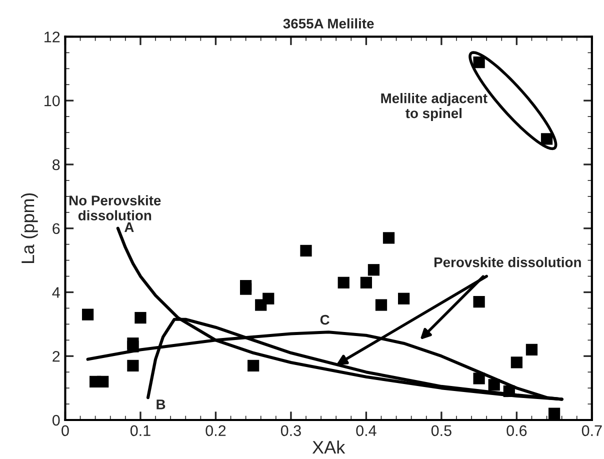 The height and width of the screenshot is (459, 604). Describe the element at coordinates (328, 23) in the screenshot. I see `chart-title: 3655A Melilite` at that location.